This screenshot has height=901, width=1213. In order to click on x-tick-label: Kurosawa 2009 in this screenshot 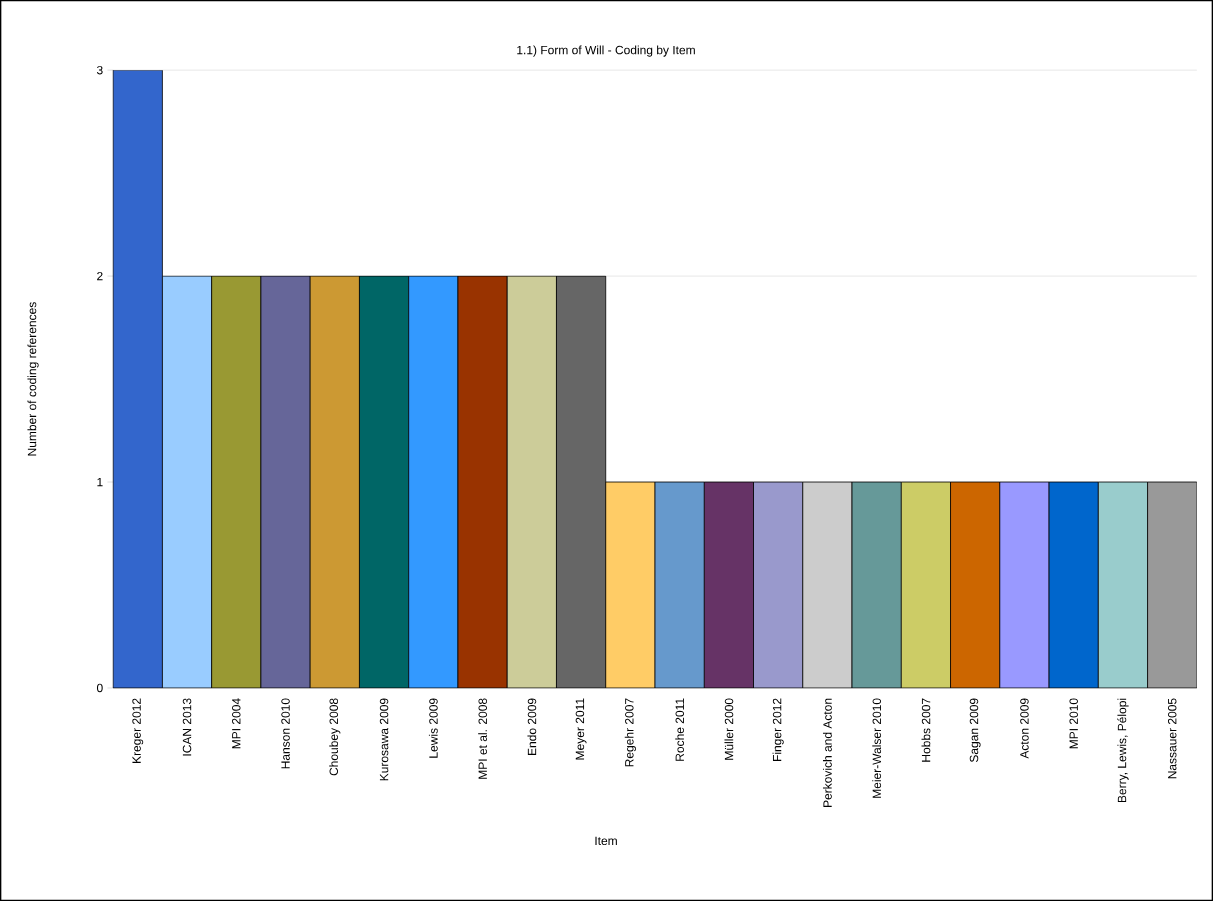, I will do `click(384, 739)`.